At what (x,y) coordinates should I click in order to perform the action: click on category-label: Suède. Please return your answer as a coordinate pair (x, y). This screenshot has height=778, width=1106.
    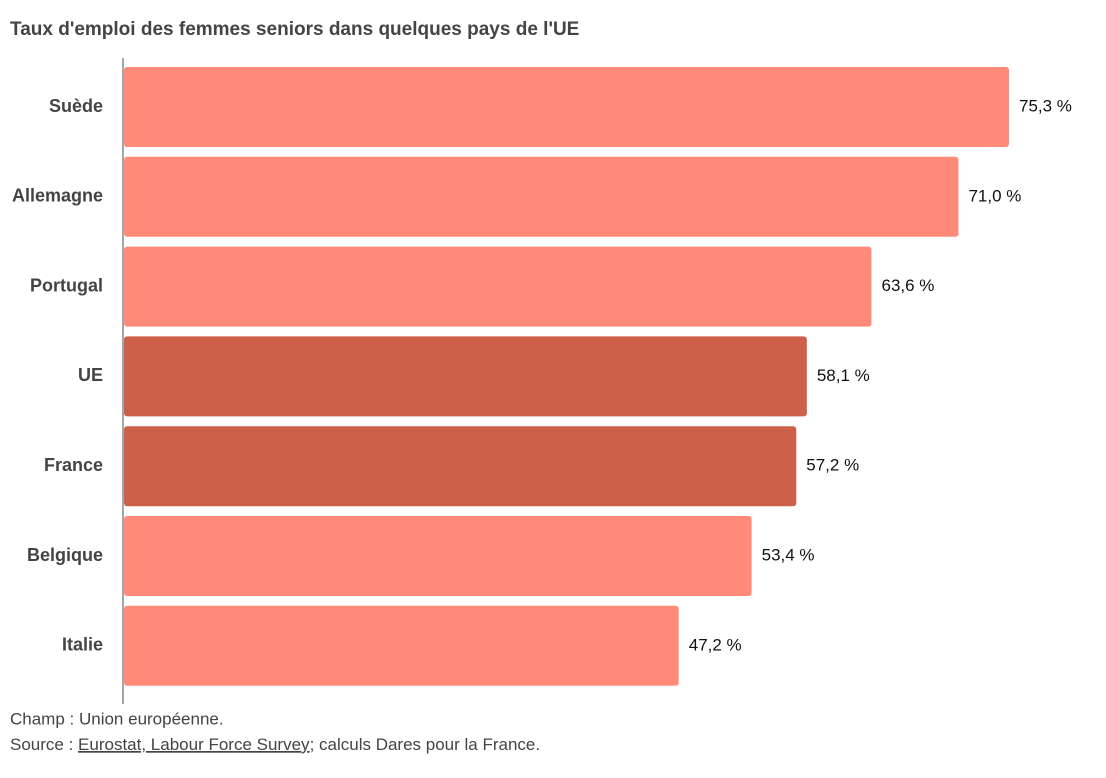
    Looking at the image, I should click on (76, 106).